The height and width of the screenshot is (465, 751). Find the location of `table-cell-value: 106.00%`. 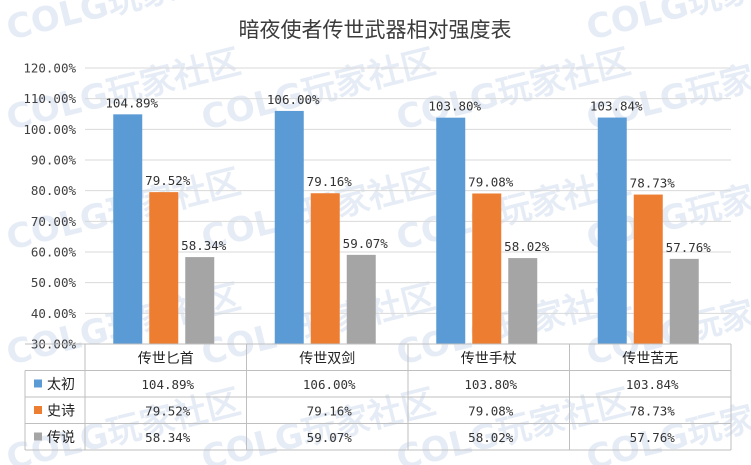

table-cell-value: 106.00% is located at coordinates (329, 384).